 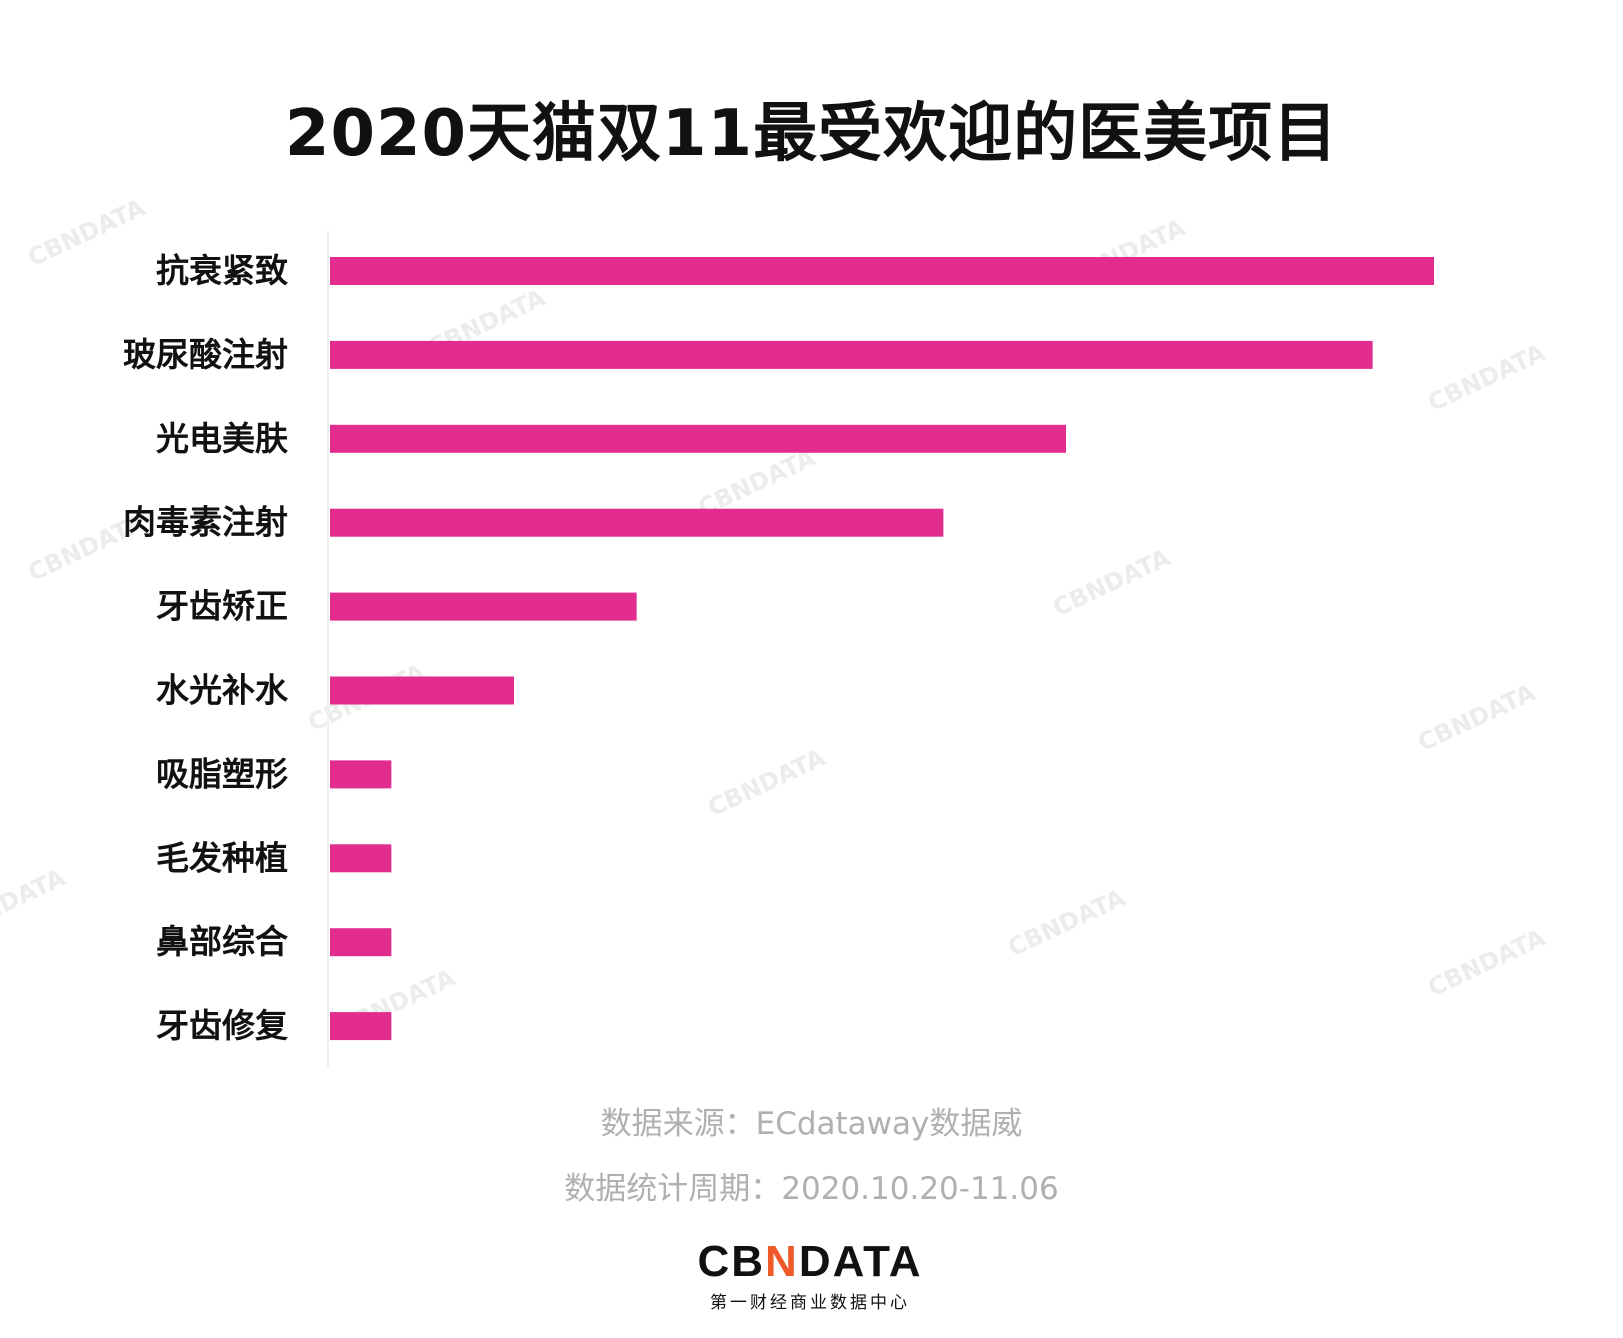 I want to click on source-note: 数据来源：ECdataway数据威, so click(x=811, y=1124).